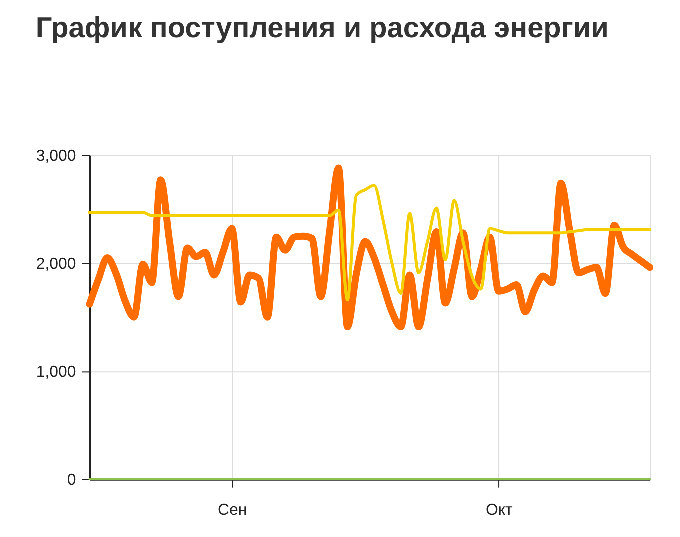 This screenshot has width=680, height=537. Describe the element at coordinates (56, 156) in the screenshot. I see `y-tick-label: 3,000` at that location.